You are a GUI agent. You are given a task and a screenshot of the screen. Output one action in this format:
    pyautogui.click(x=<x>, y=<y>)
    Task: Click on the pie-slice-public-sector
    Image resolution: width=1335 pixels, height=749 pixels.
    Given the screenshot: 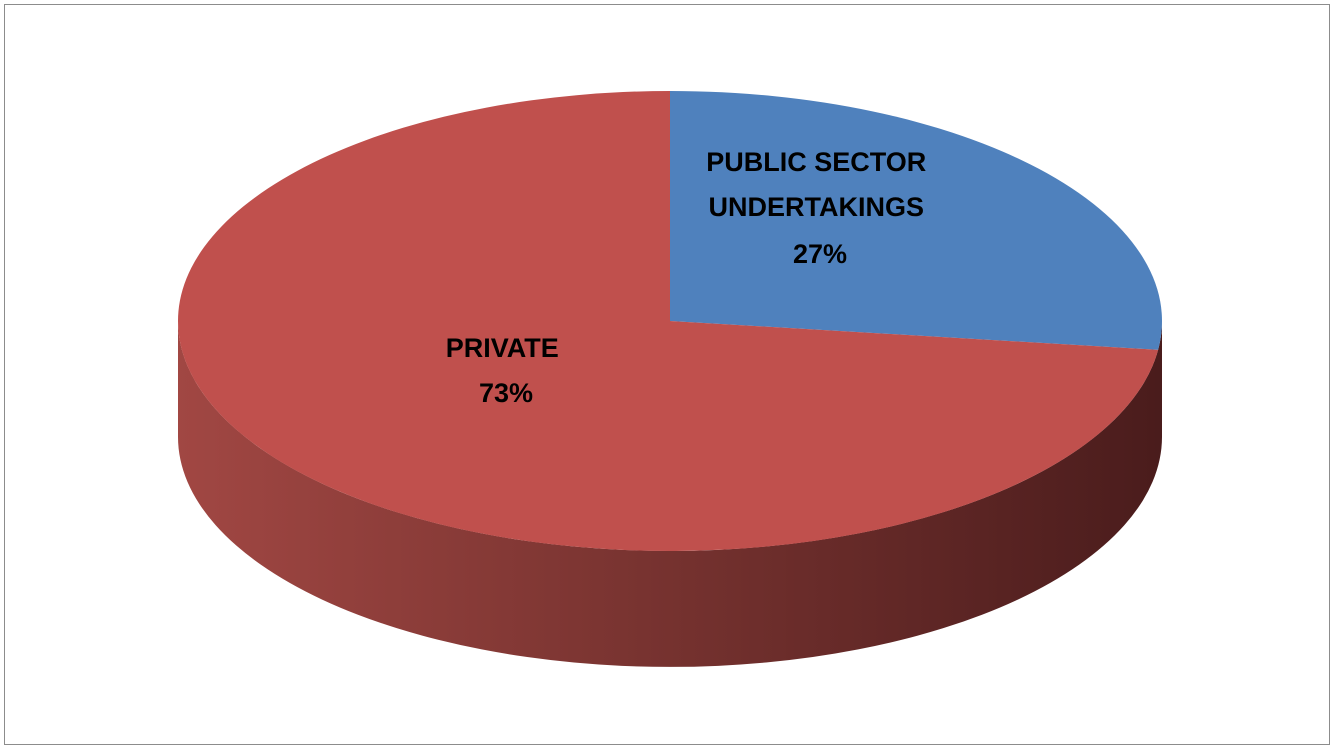 What is the action you would take?
    pyautogui.click(x=916, y=220)
    